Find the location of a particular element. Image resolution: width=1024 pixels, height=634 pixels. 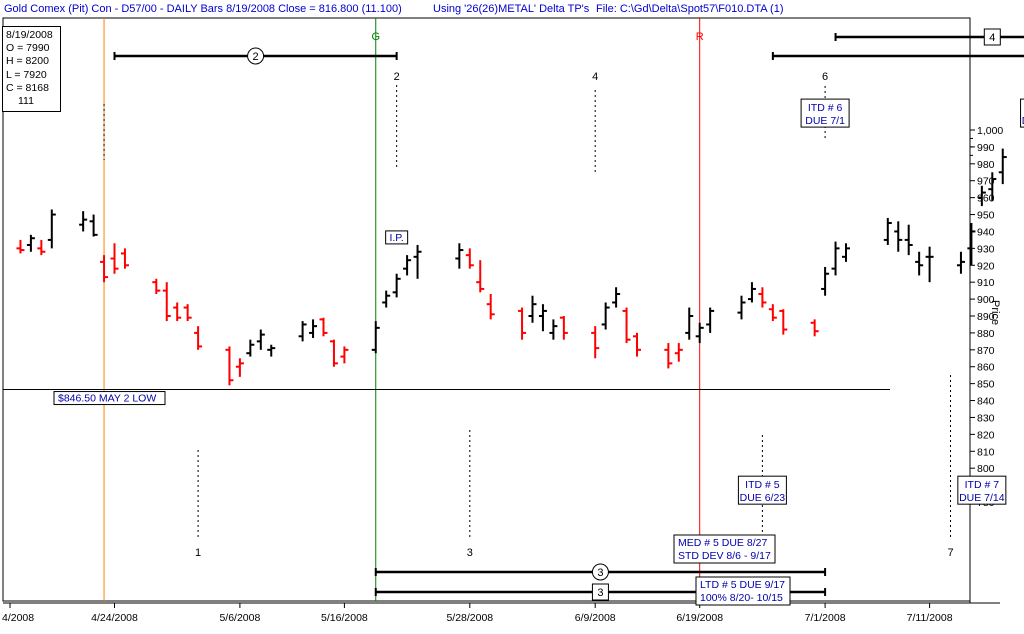

y-tick-label: 980 is located at coordinates (986, 165).